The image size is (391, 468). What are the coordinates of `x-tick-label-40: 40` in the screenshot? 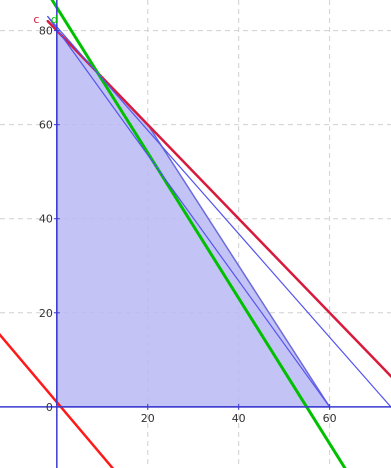 It's located at (239, 418).